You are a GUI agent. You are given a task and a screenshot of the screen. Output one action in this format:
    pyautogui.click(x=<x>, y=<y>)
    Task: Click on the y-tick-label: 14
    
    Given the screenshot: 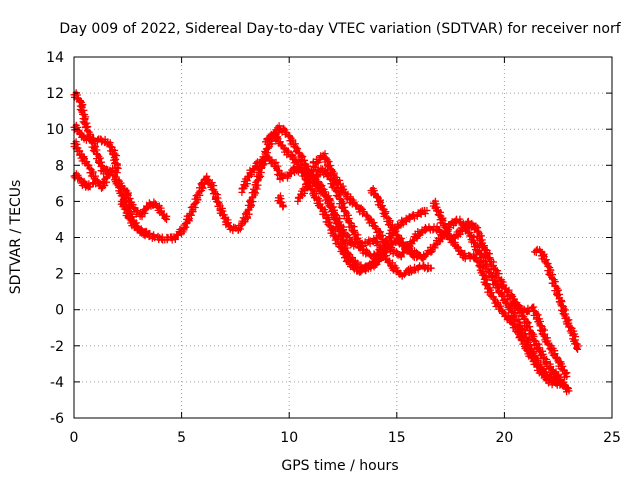 What is the action you would take?
    pyautogui.click(x=55, y=58)
    